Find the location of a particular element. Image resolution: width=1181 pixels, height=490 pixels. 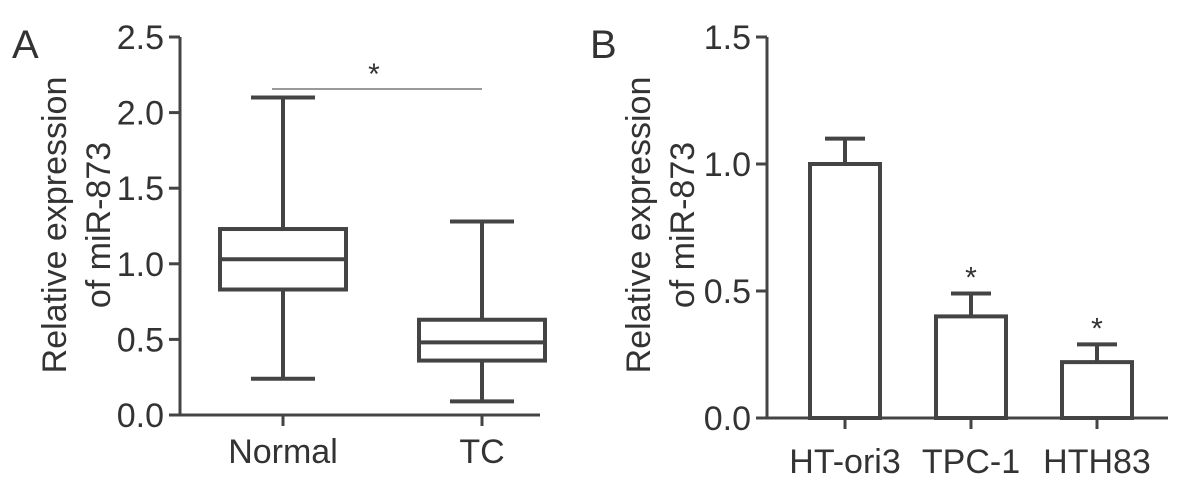

panel-a-y-tick-label: 0.5 is located at coordinates (140, 340).